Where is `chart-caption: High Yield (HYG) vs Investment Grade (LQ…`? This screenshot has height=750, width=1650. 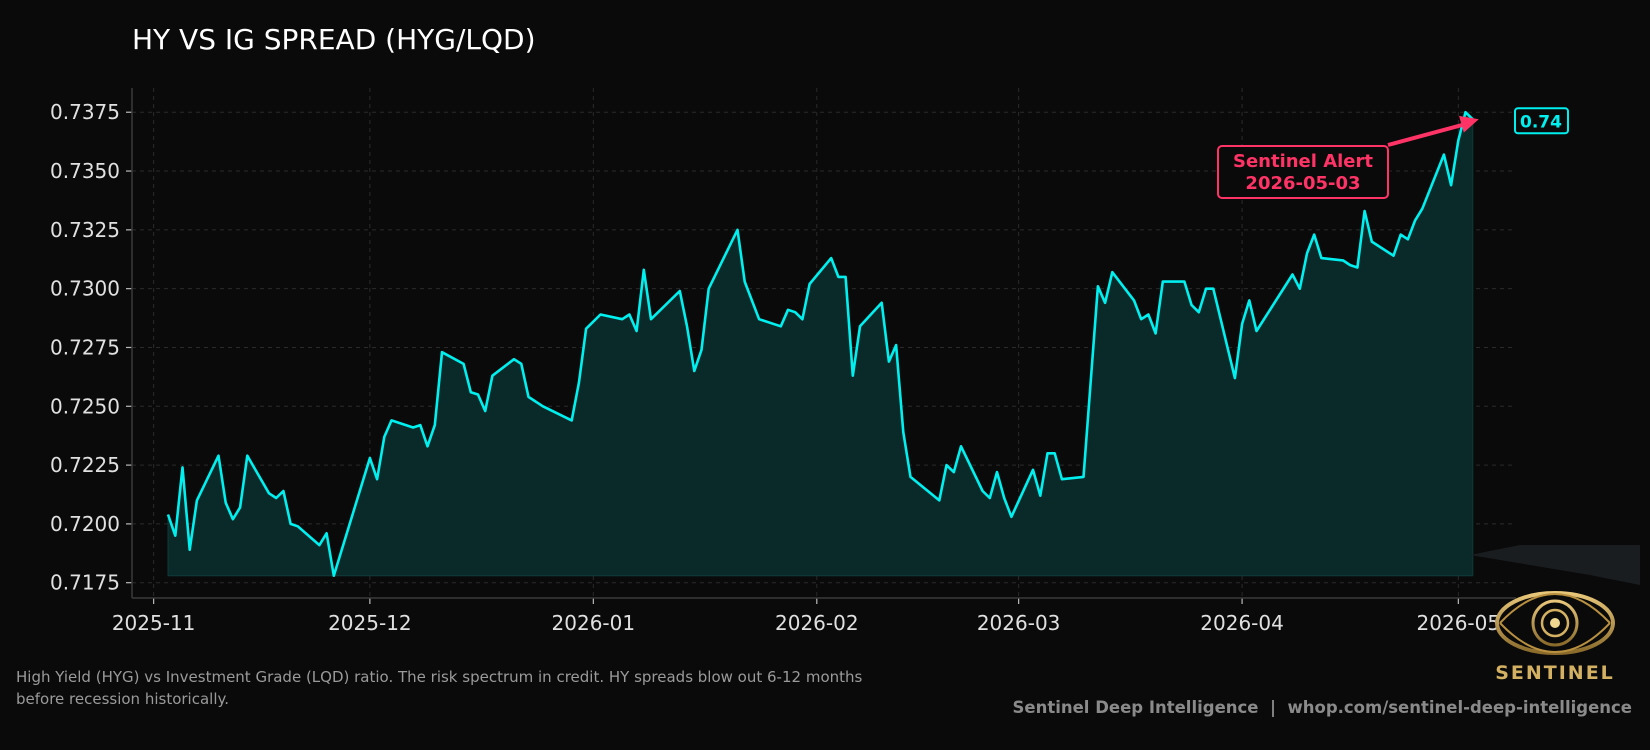
chart-caption: High Yield (HYG) vs Investment Grade (LQ… is located at coordinates (439, 688).